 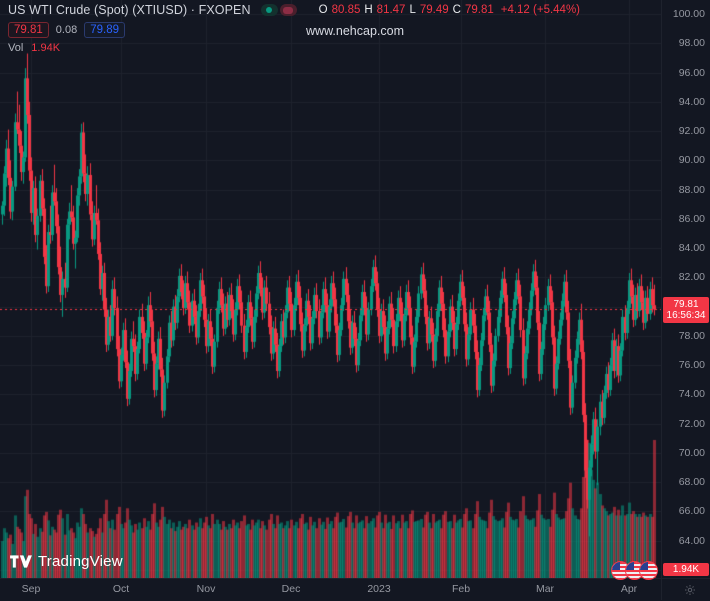 What do you see at coordinates (368, 10) in the screenshot?
I see `high-key: H` at bounding box center [368, 10].